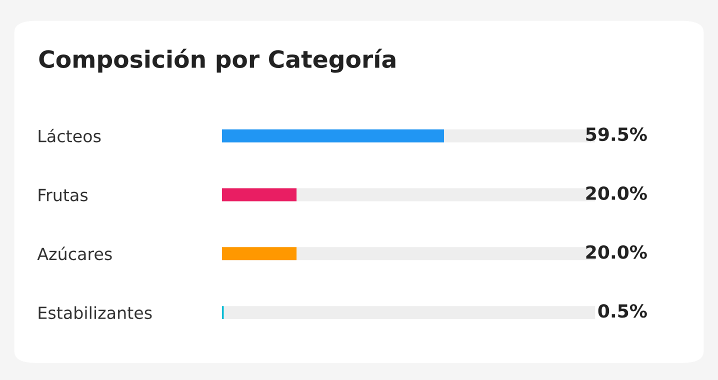 Image resolution: width=718 pixels, height=380 pixels. What do you see at coordinates (63, 195) in the screenshot?
I see `y-tick-label: Frutas` at bounding box center [63, 195].